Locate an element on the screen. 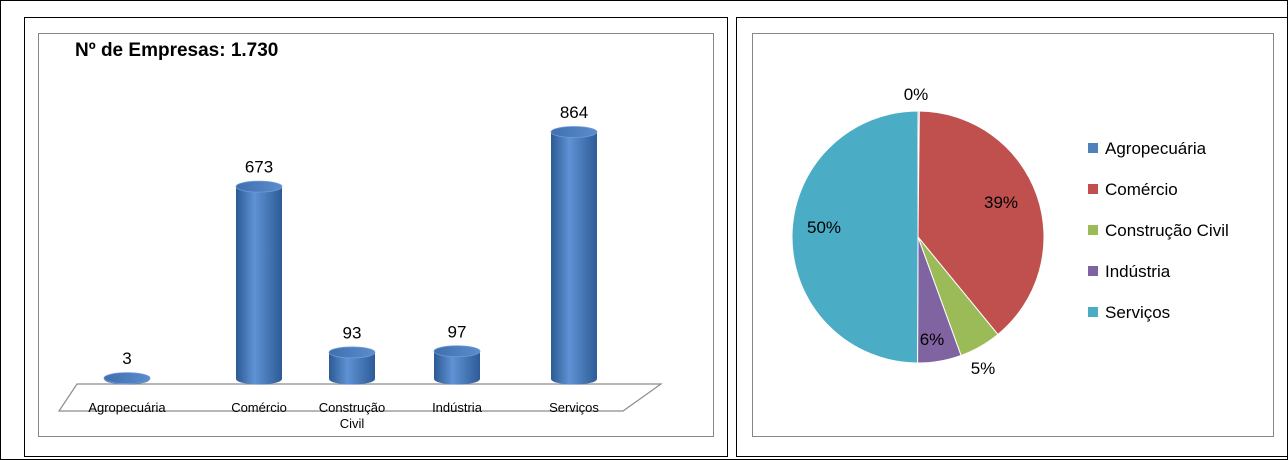 This screenshot has width=1288, height=460. x-tick-label: Agropecuária is located at coordinates (127, 407).